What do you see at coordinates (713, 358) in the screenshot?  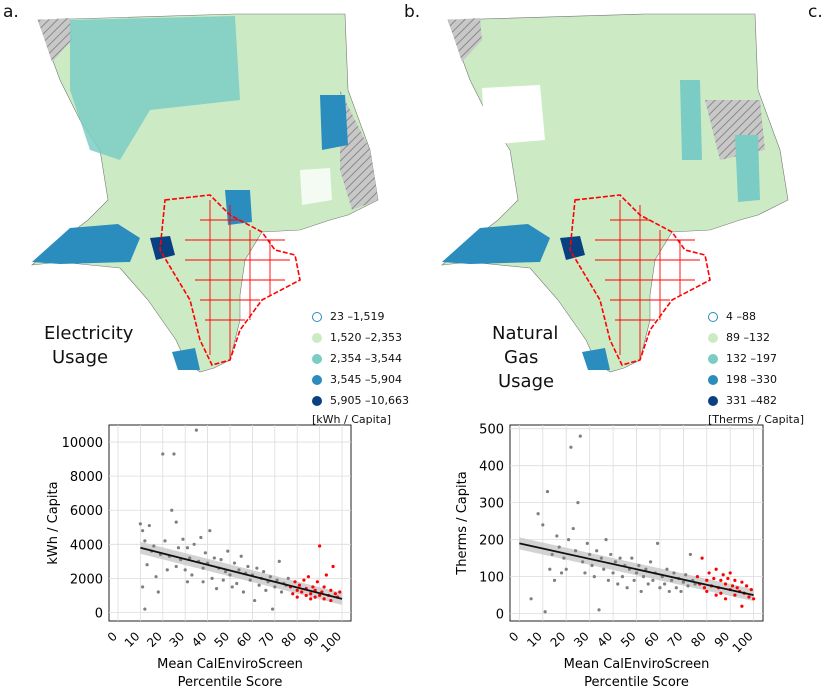 I see `legend-swatch` at bounding box center [713, 358].